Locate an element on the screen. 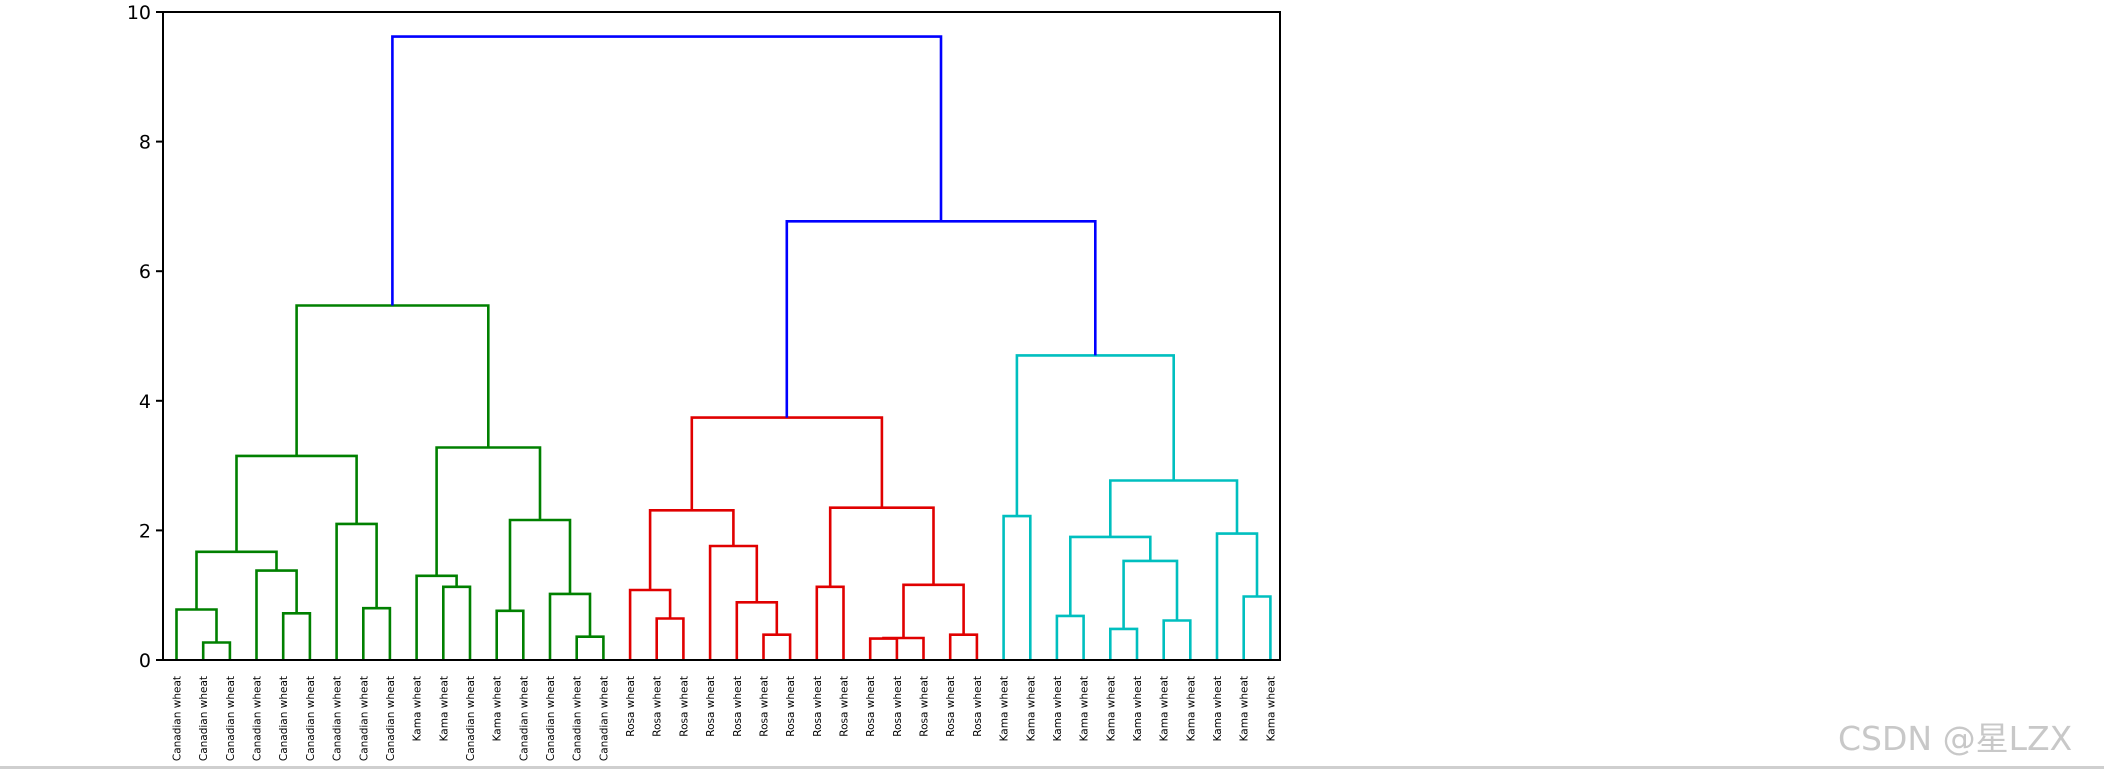 The width and height of the screenshot is (2104, 769). y-tick-label: 4 is located at coordinates (145, 402).